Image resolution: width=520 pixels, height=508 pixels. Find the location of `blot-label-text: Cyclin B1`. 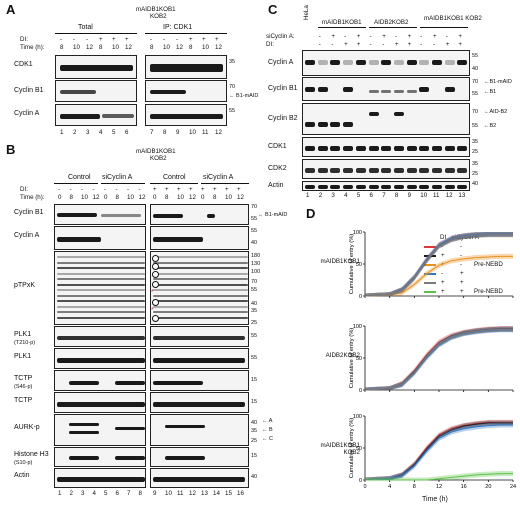

blot-label-text: Cyclin B1 is located at coordinates (29, 212).